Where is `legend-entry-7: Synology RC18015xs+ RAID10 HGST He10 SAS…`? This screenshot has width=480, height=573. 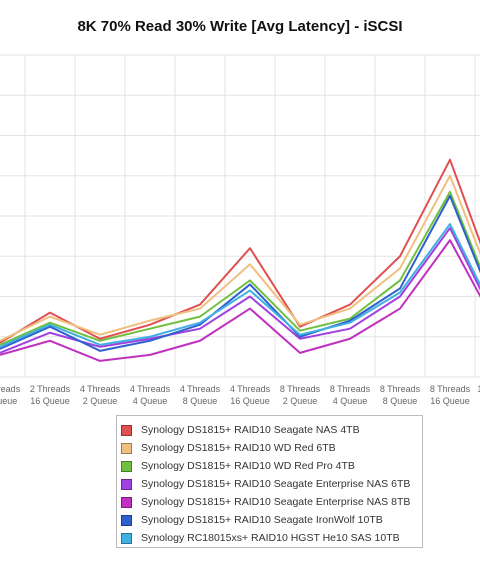 legend-entry-7: Synology RC18015xs+ RAID10 HGST He10 SAS… is located at coordinates (271, 538).